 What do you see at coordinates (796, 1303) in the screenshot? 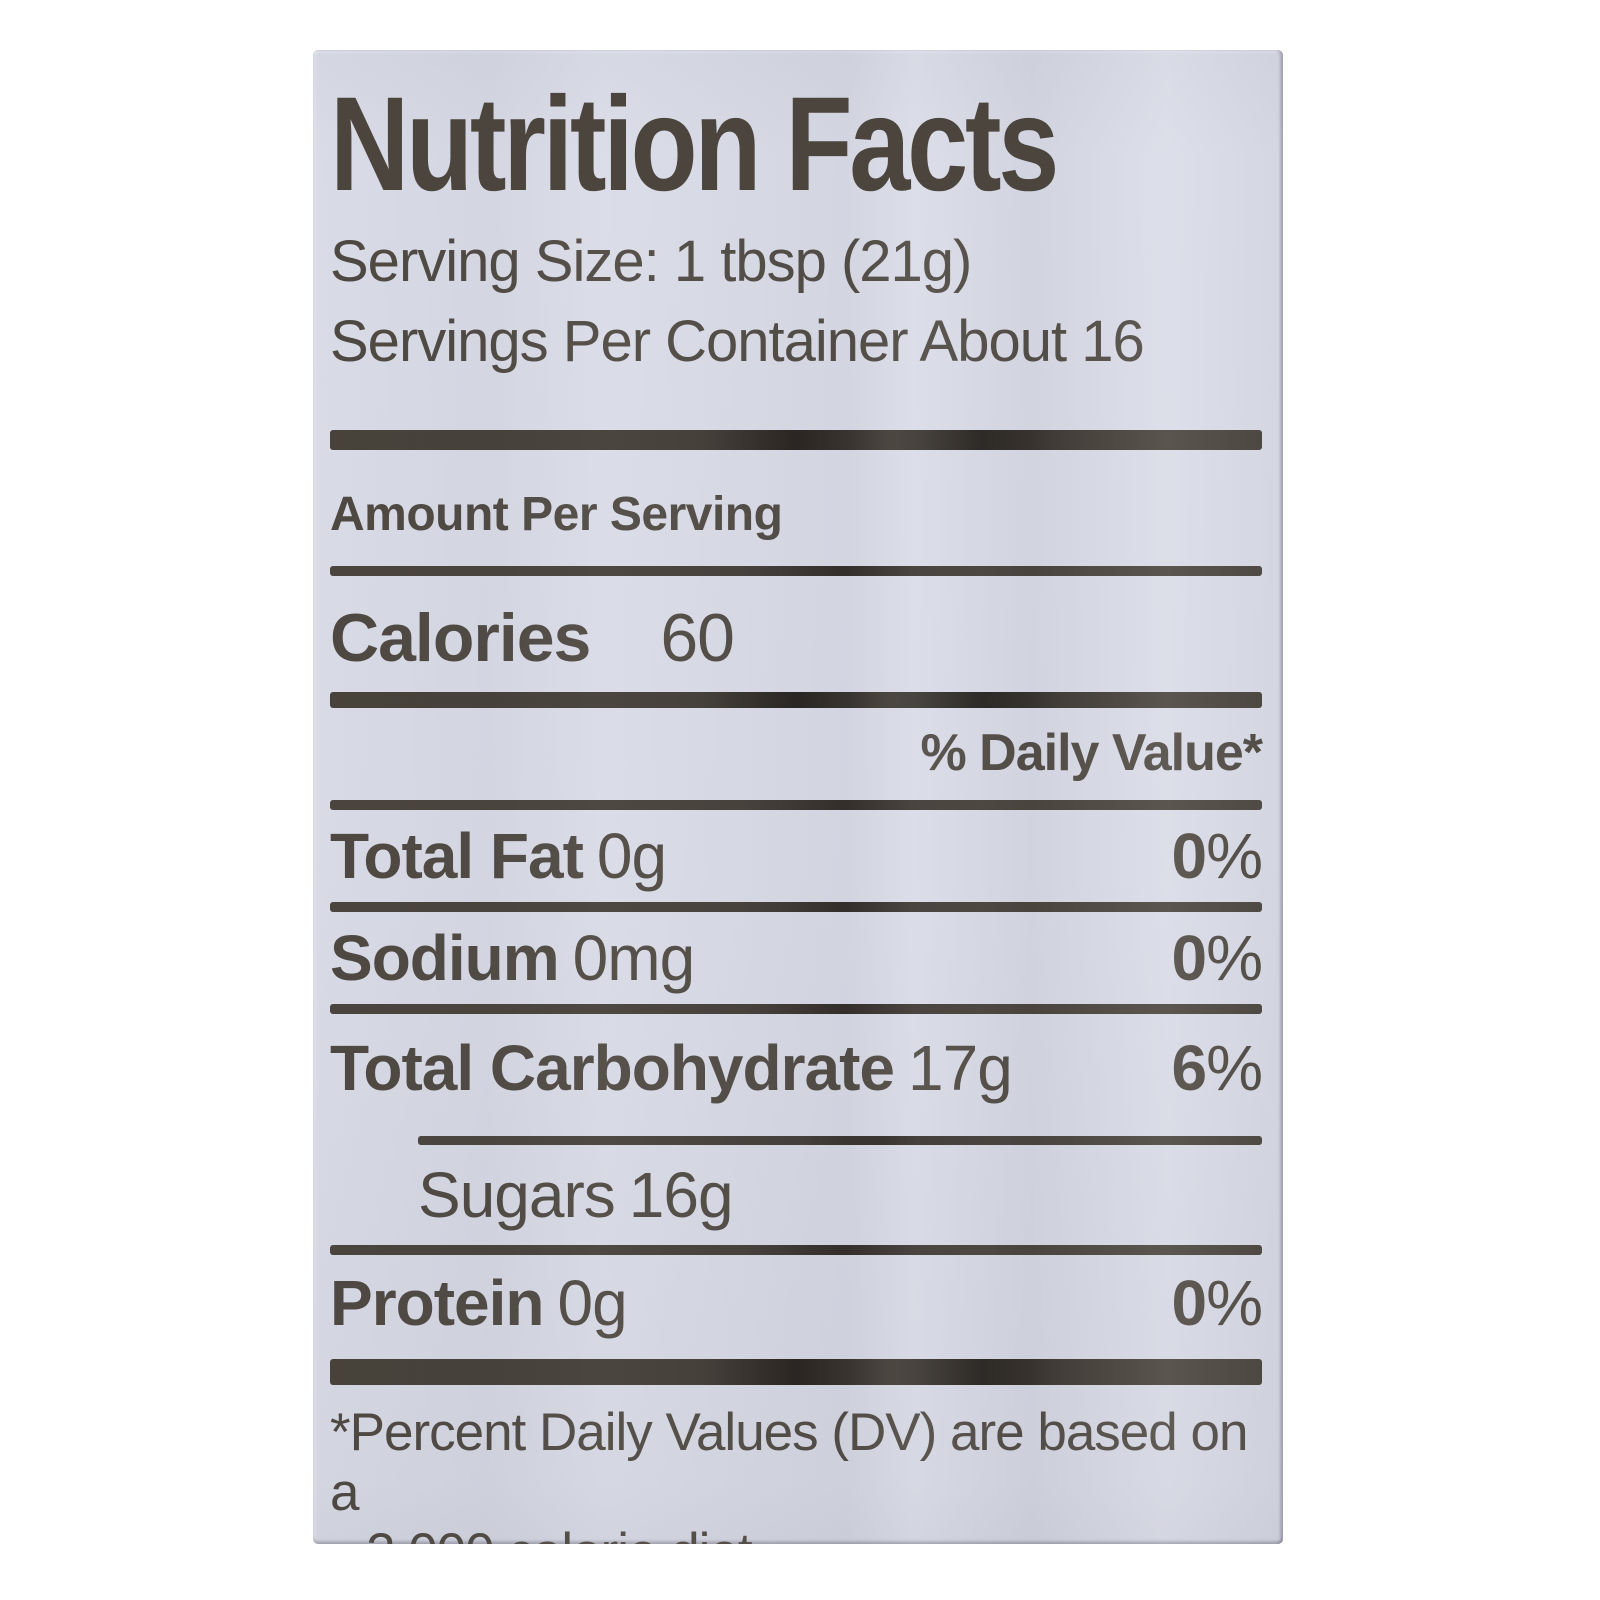
I see `nutrient-row-protein: Protein 0g 0%` at bounding box center [796, 1303].